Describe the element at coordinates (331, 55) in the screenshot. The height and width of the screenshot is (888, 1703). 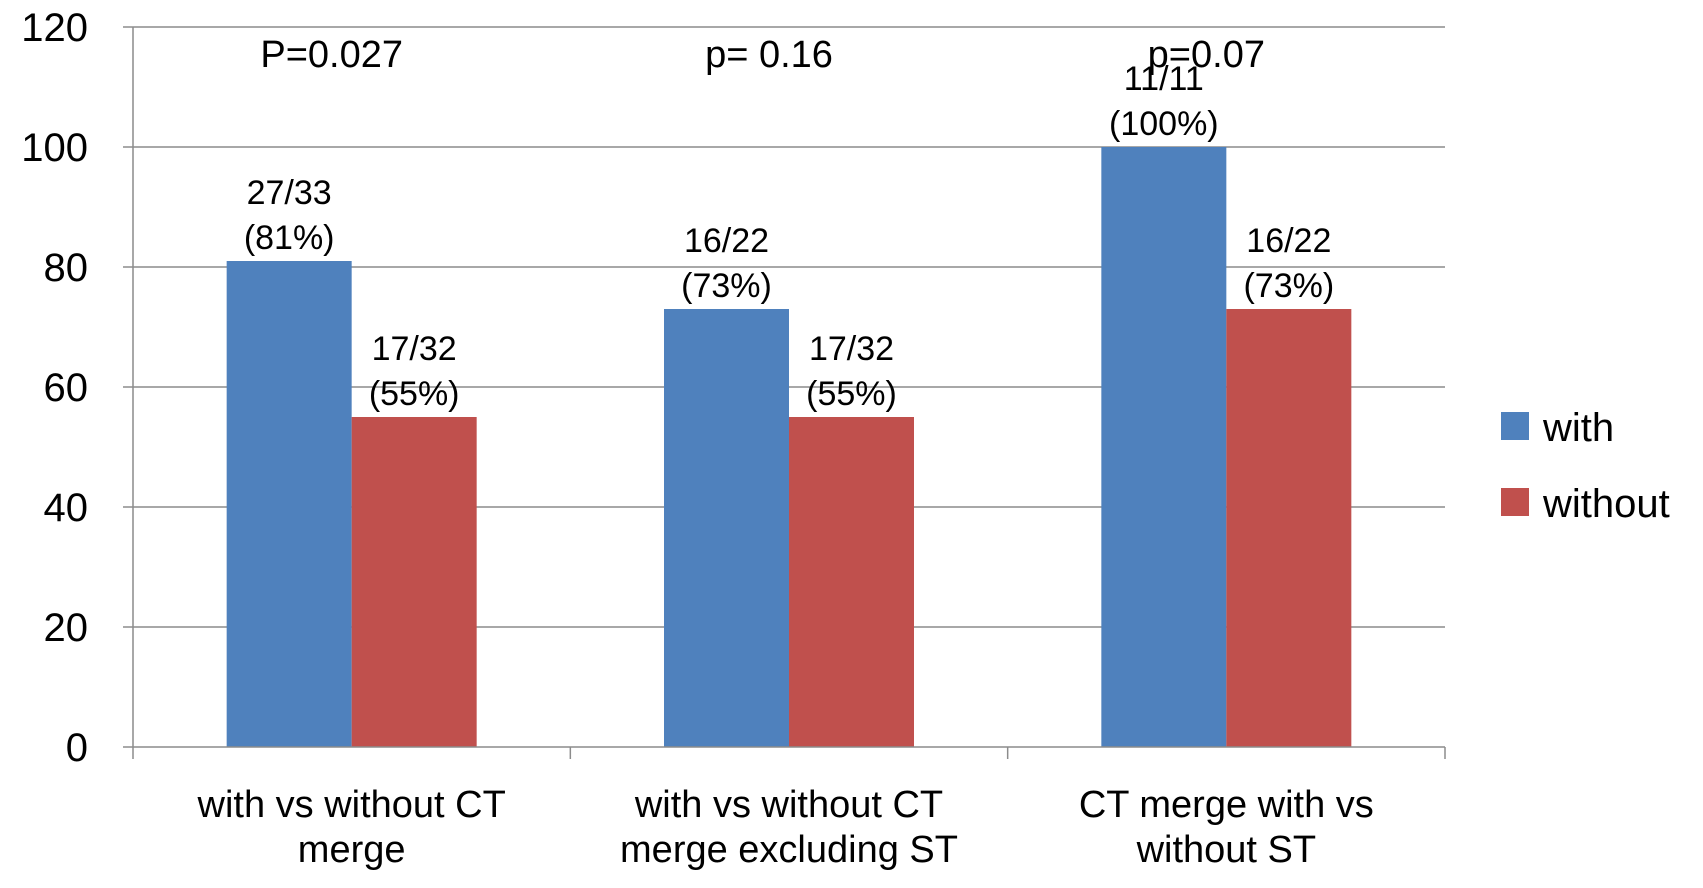
I see `p-value-label: P=0.027` at that location.